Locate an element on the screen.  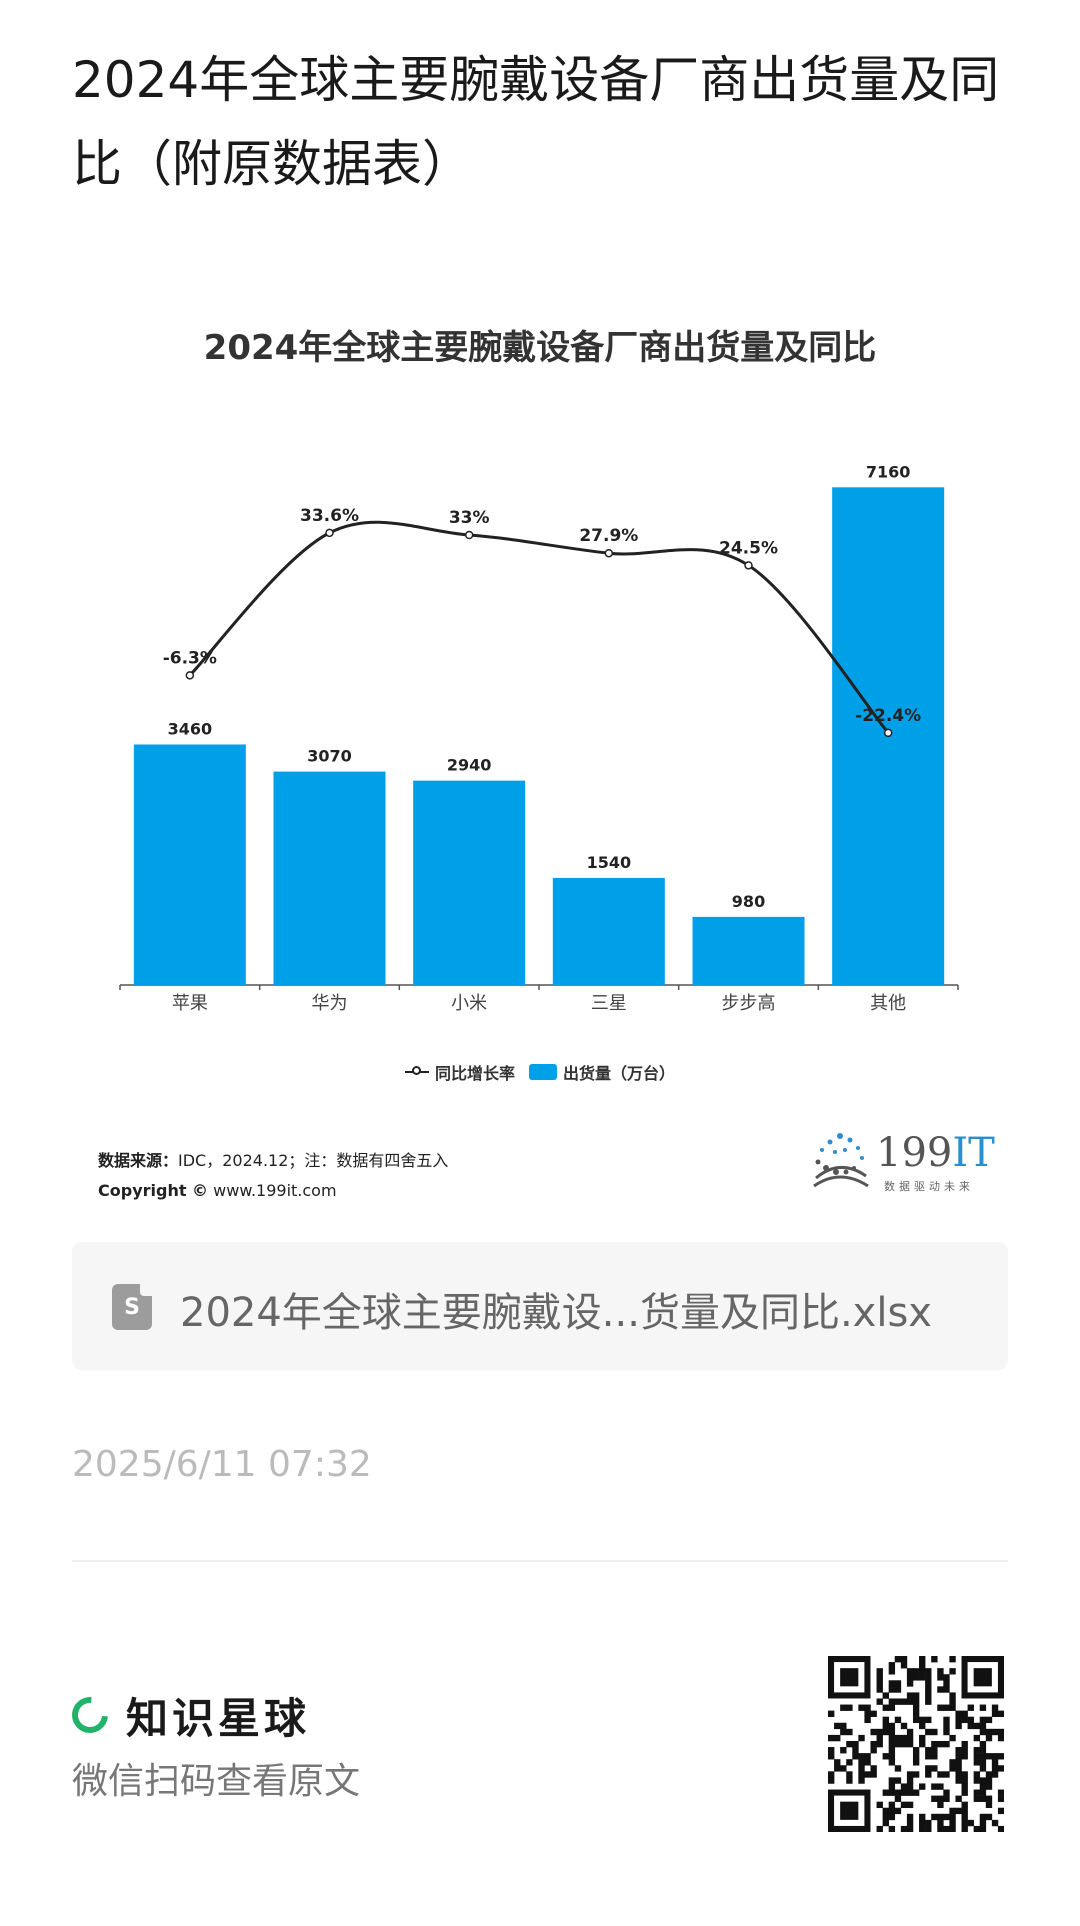
bar-value-label: 2940 is located at coordinates (469, 765).